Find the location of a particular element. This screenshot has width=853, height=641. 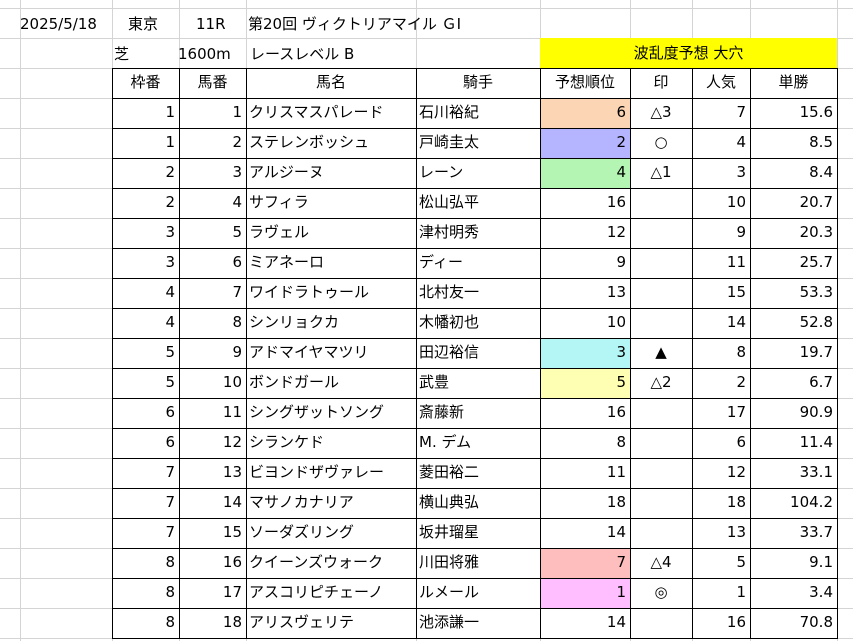

cell-win-odds: 20.3 is located at coordinates (816, 232).